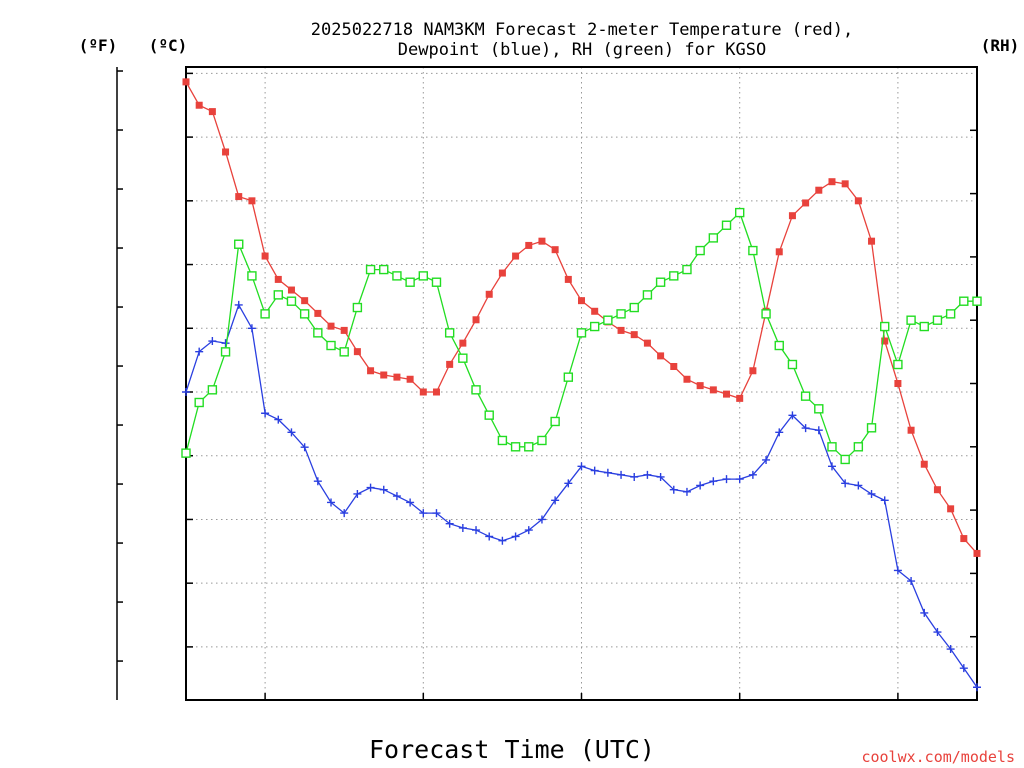 This screenshot has width=1024, height=768. Describe the element at coordinates (168, 45) in the screenshot. I see `celsius-unit-label: (ºC)` at that location.